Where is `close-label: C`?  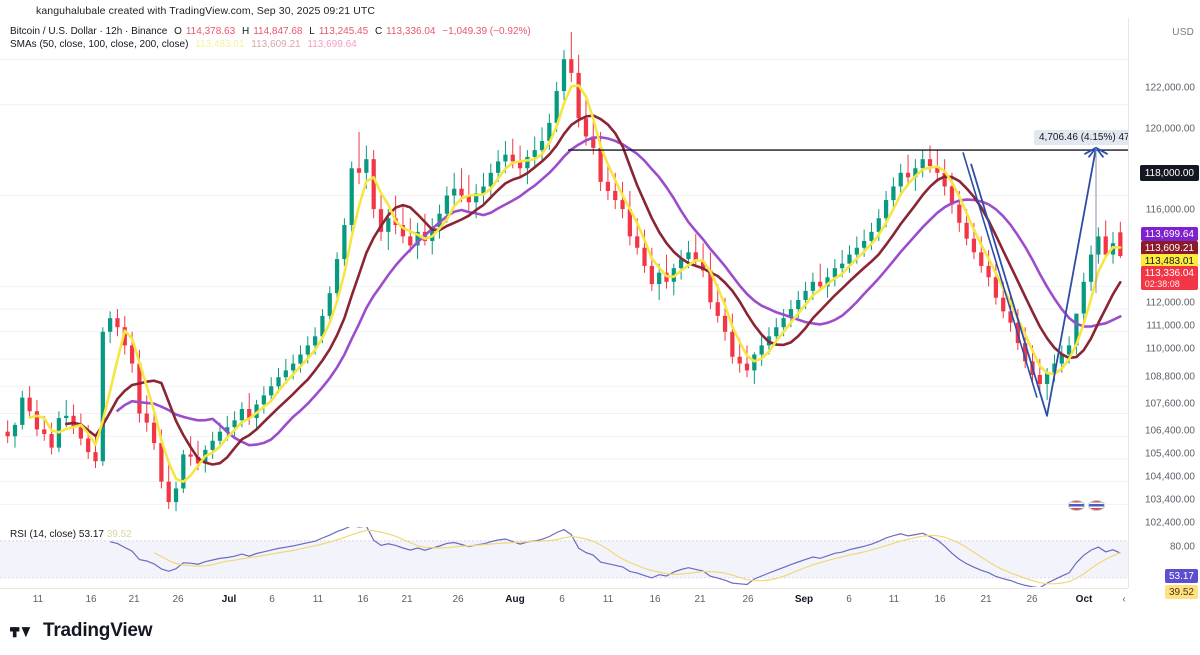 close-label: C is located at coordinates (378, 31).